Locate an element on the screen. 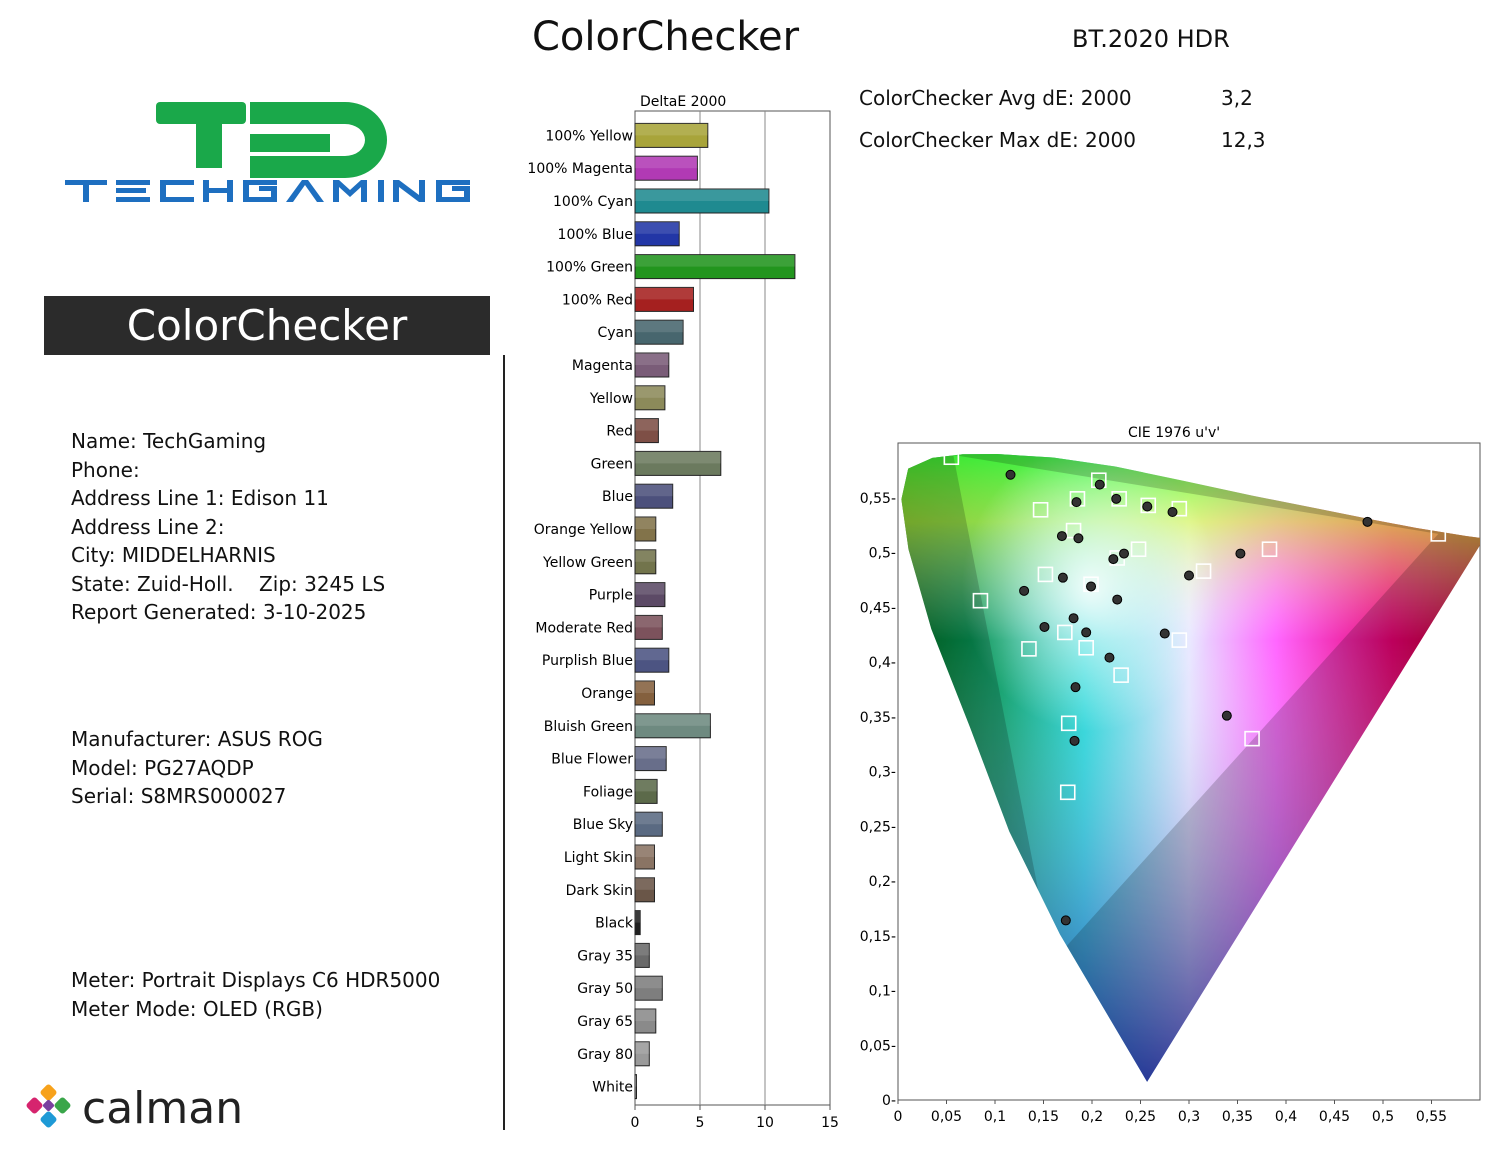 This screenshot has width=1500, height=1159. cie-x-tick-label: 0,5 is located at coordinates (1383, 1117).